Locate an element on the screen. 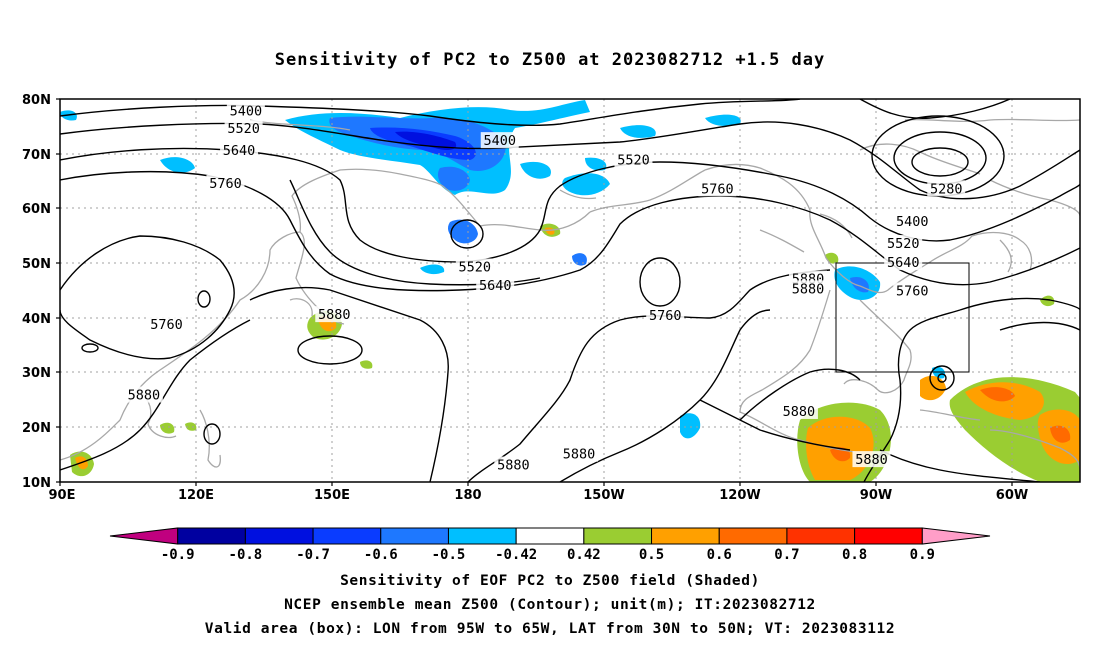 The image size is (1100, 650). colorbar-label: 0.8 is located at coordinates (854, 555).